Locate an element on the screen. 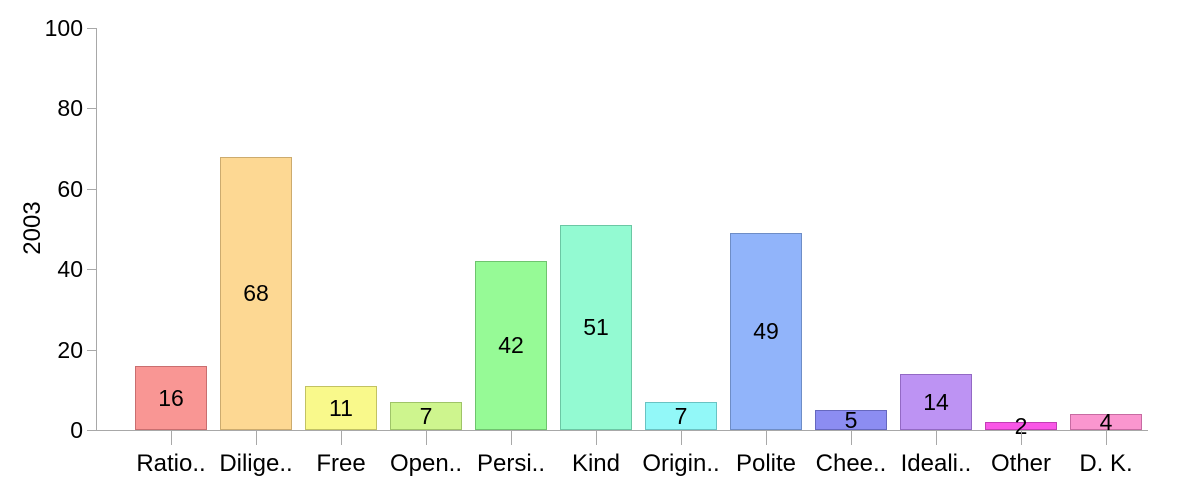  bar-ratio: 16 is located at coordinates (171, 398).